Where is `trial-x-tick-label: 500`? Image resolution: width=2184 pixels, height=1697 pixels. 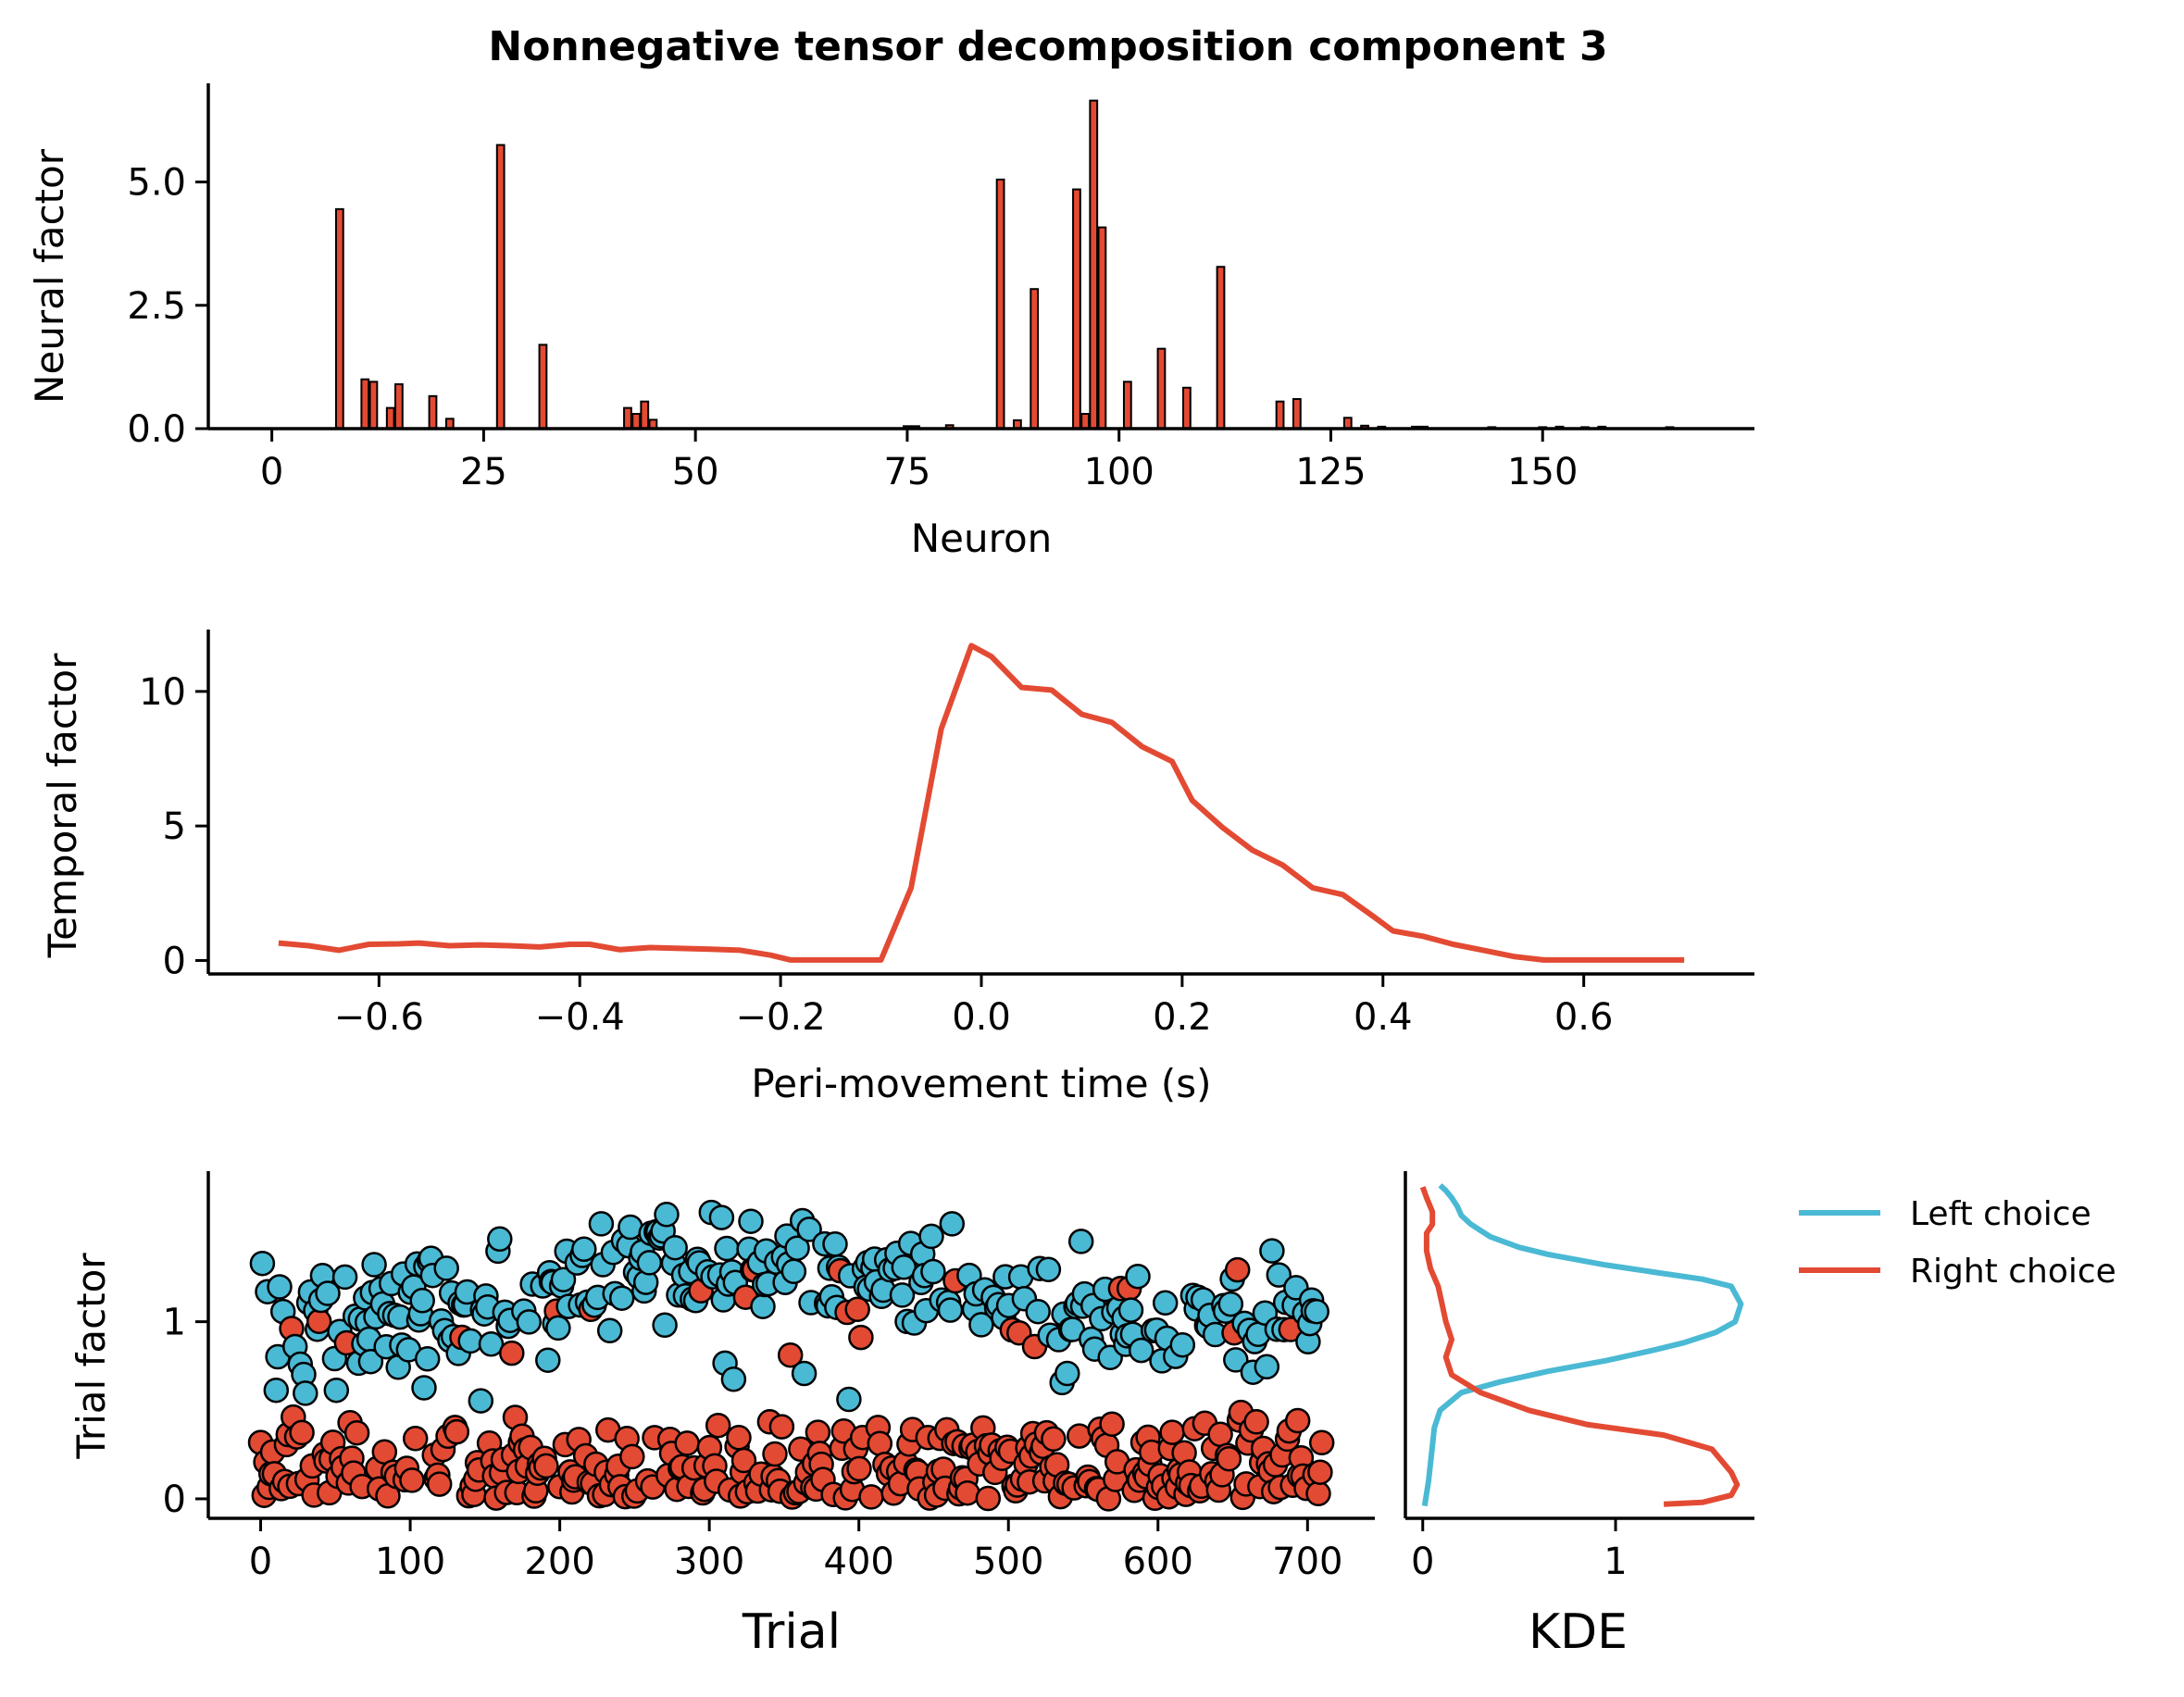
trial-x-tick-label: 500 is located at coordinates (1008, 1562).